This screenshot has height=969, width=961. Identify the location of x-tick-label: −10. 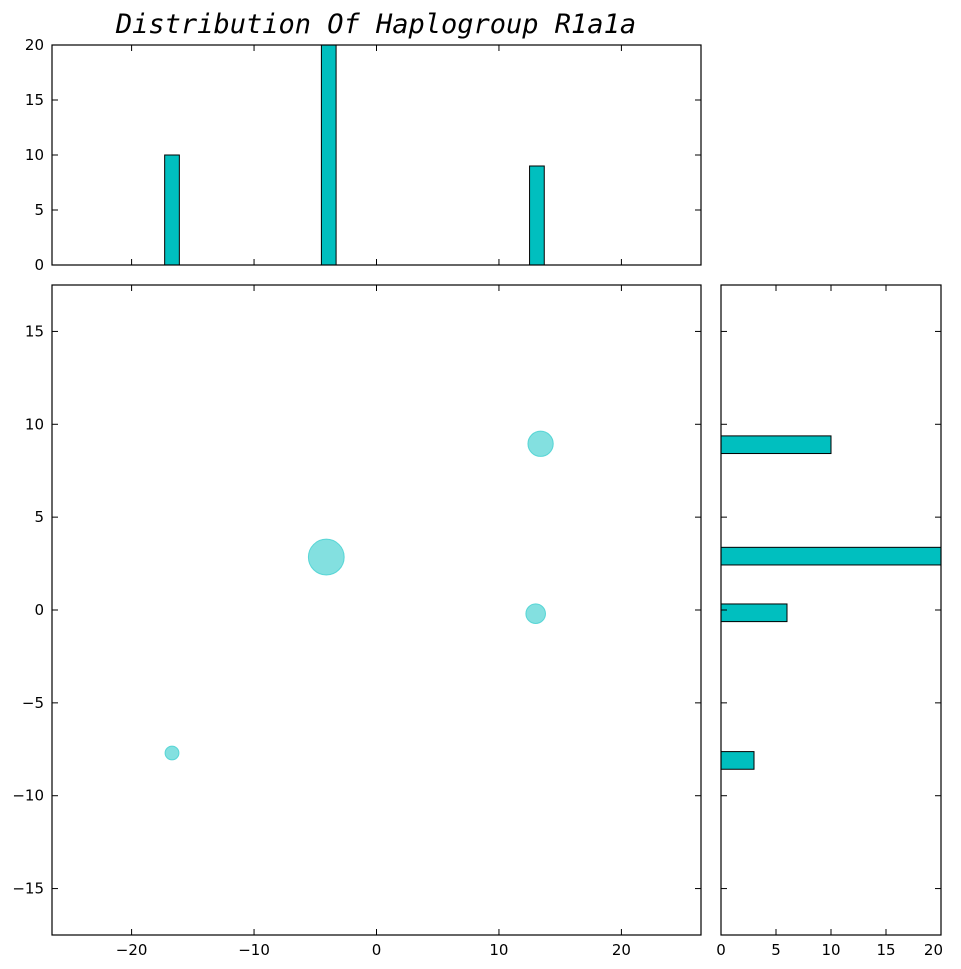
(254, 950).